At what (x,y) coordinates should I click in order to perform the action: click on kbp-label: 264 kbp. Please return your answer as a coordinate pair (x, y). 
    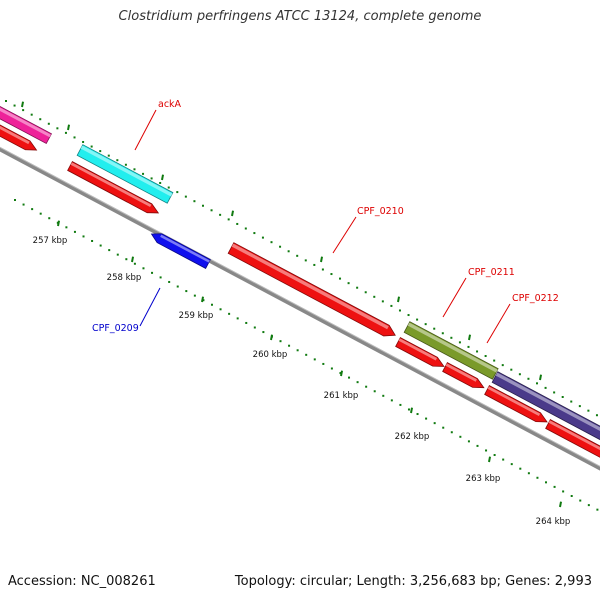
    Looking at the image, I should click on (553, 522).